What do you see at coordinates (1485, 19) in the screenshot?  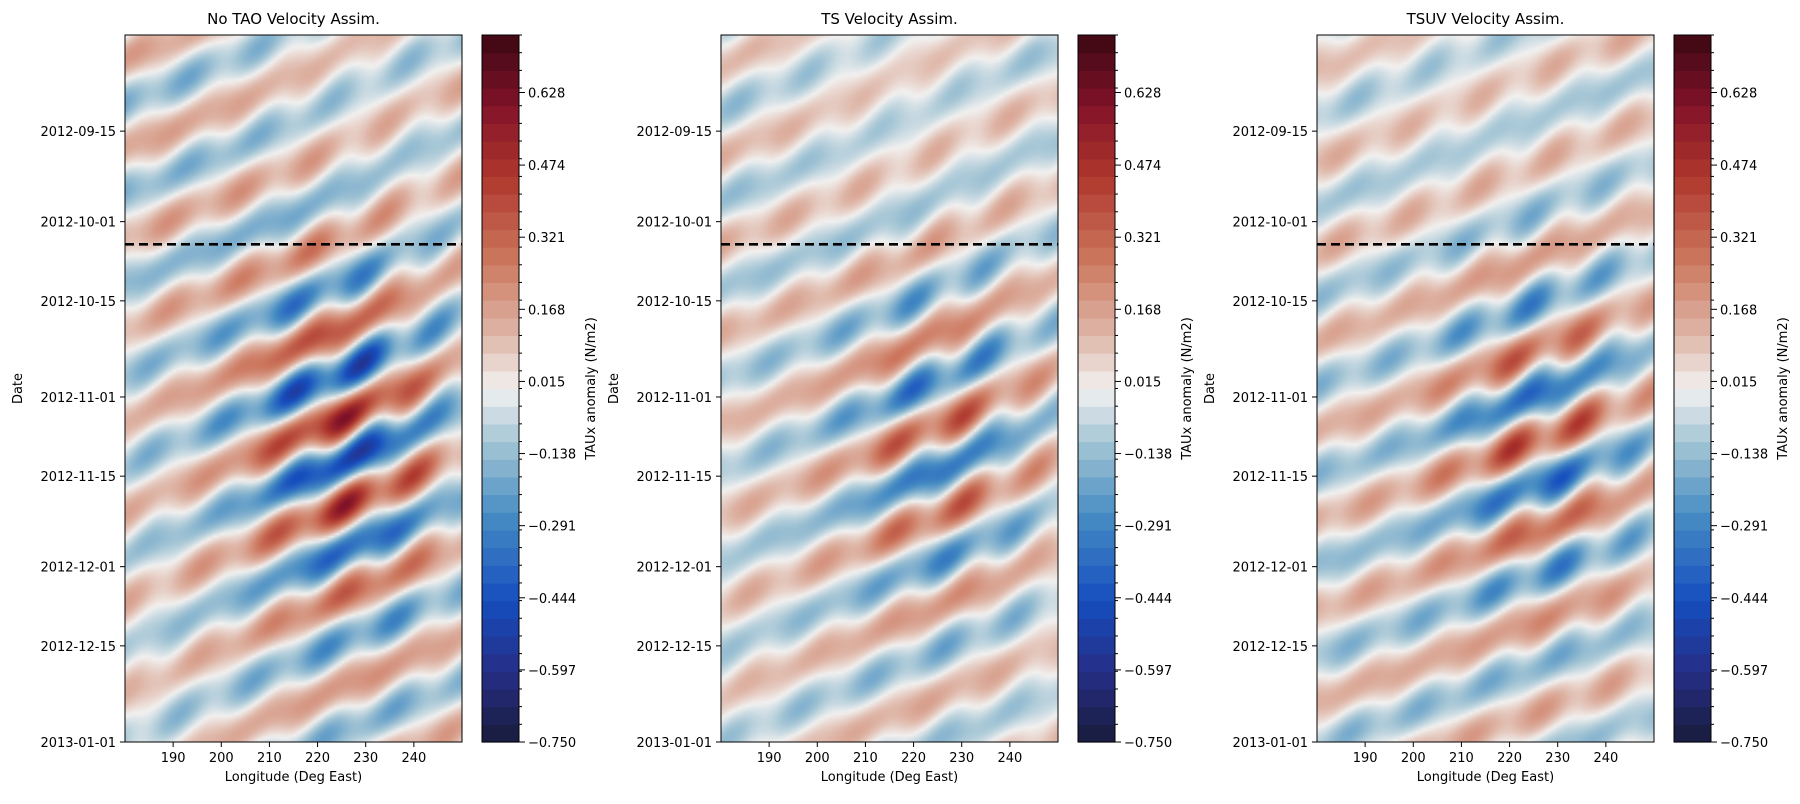 I see `panel-title: TSUV Velocity Assim.` at bounding box center [1485, 19].